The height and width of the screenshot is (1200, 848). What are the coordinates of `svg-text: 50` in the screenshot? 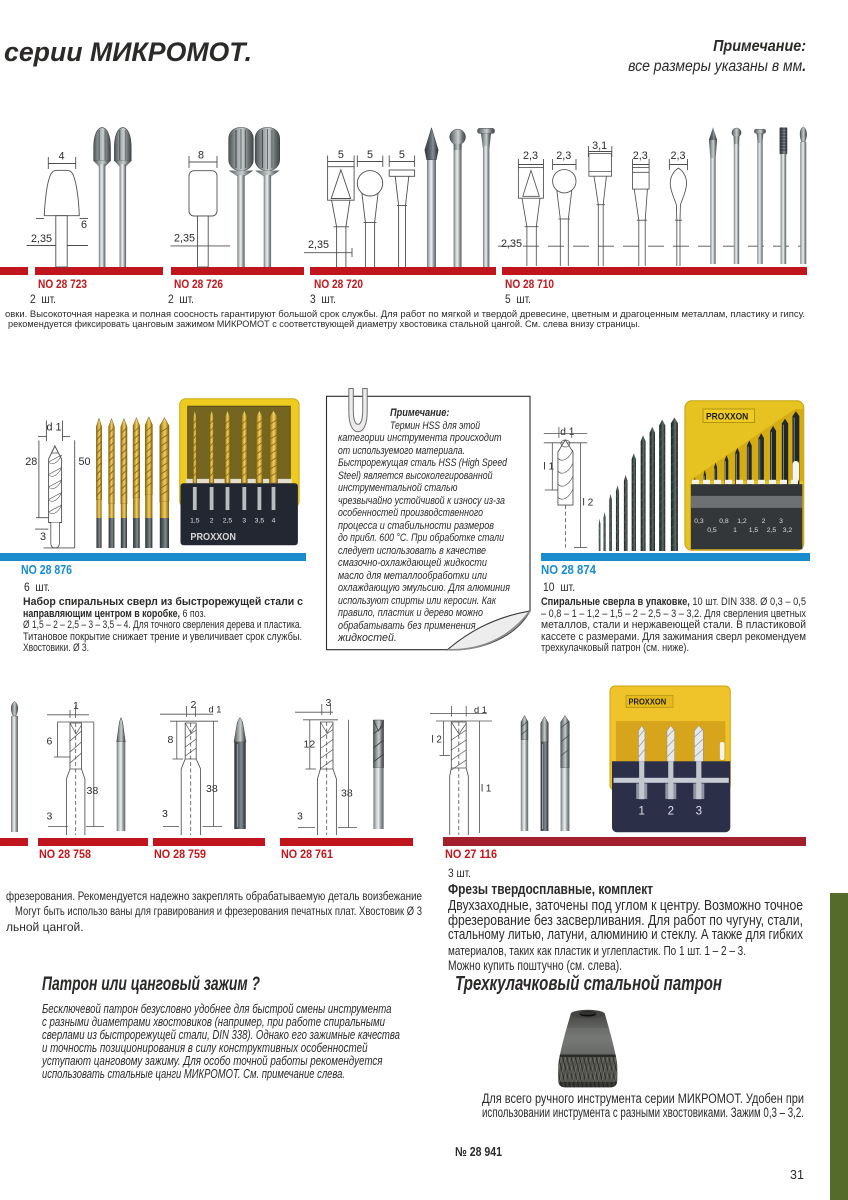 It's located at (85, 462).